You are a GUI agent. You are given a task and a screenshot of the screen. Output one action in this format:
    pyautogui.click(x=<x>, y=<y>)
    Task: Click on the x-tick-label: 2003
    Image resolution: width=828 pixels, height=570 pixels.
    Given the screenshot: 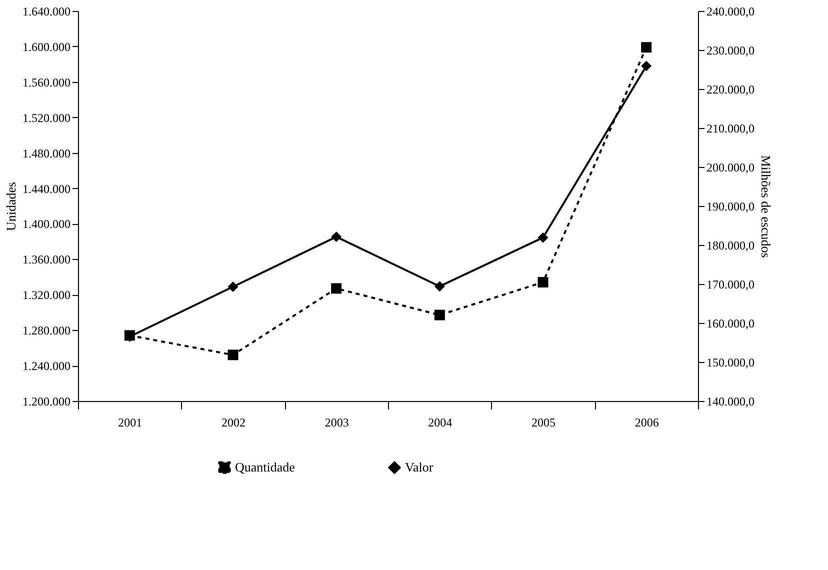 What is the action you would take?
    pyautogui.click(x=336, y=423)
    